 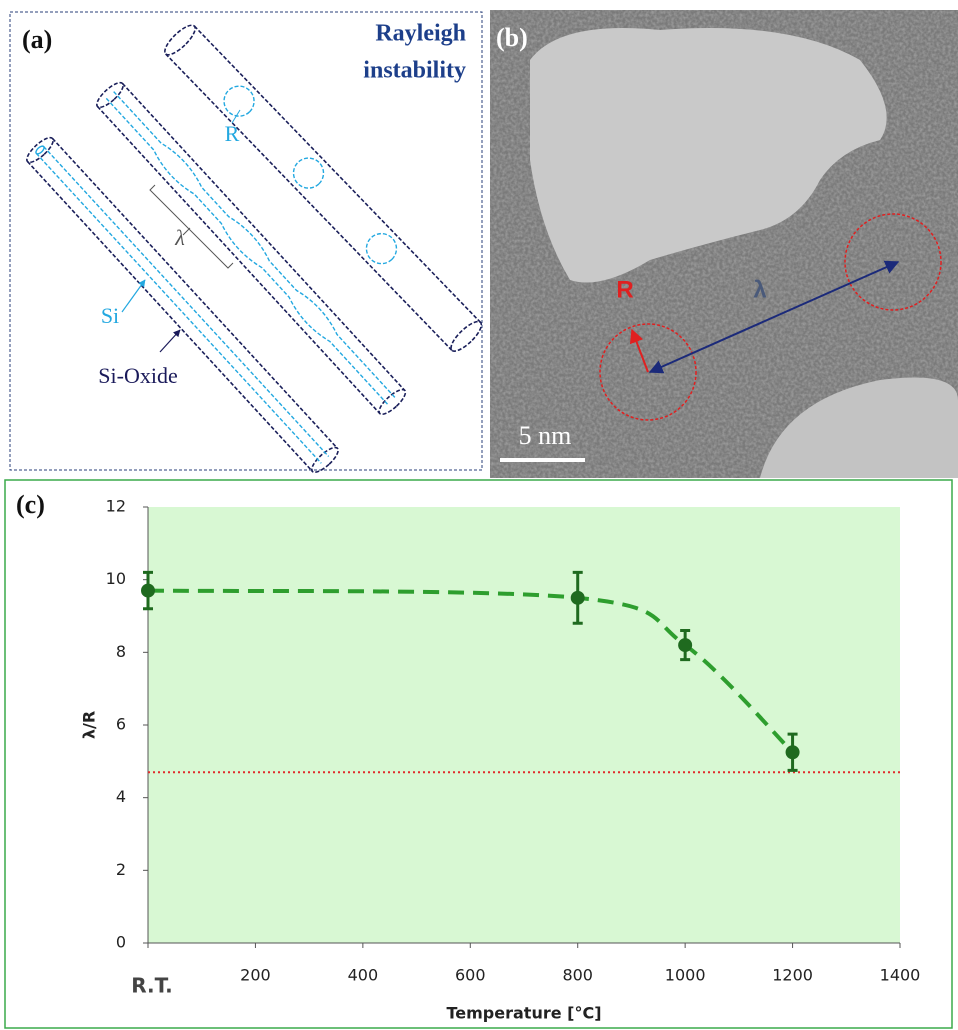 What do you see at coordinates (470, 975) in the screenshot?
I see `x-tick-label: 600` at bounding box center [470, 975].